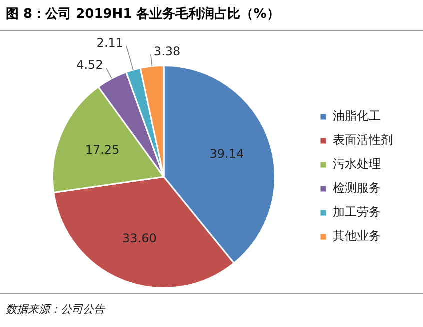 The width and height of the screenshot is (423, 327). Describe the element at coordinates (357, 212) in the screenshot. I see `legend-label: 加工劳务` at that location.